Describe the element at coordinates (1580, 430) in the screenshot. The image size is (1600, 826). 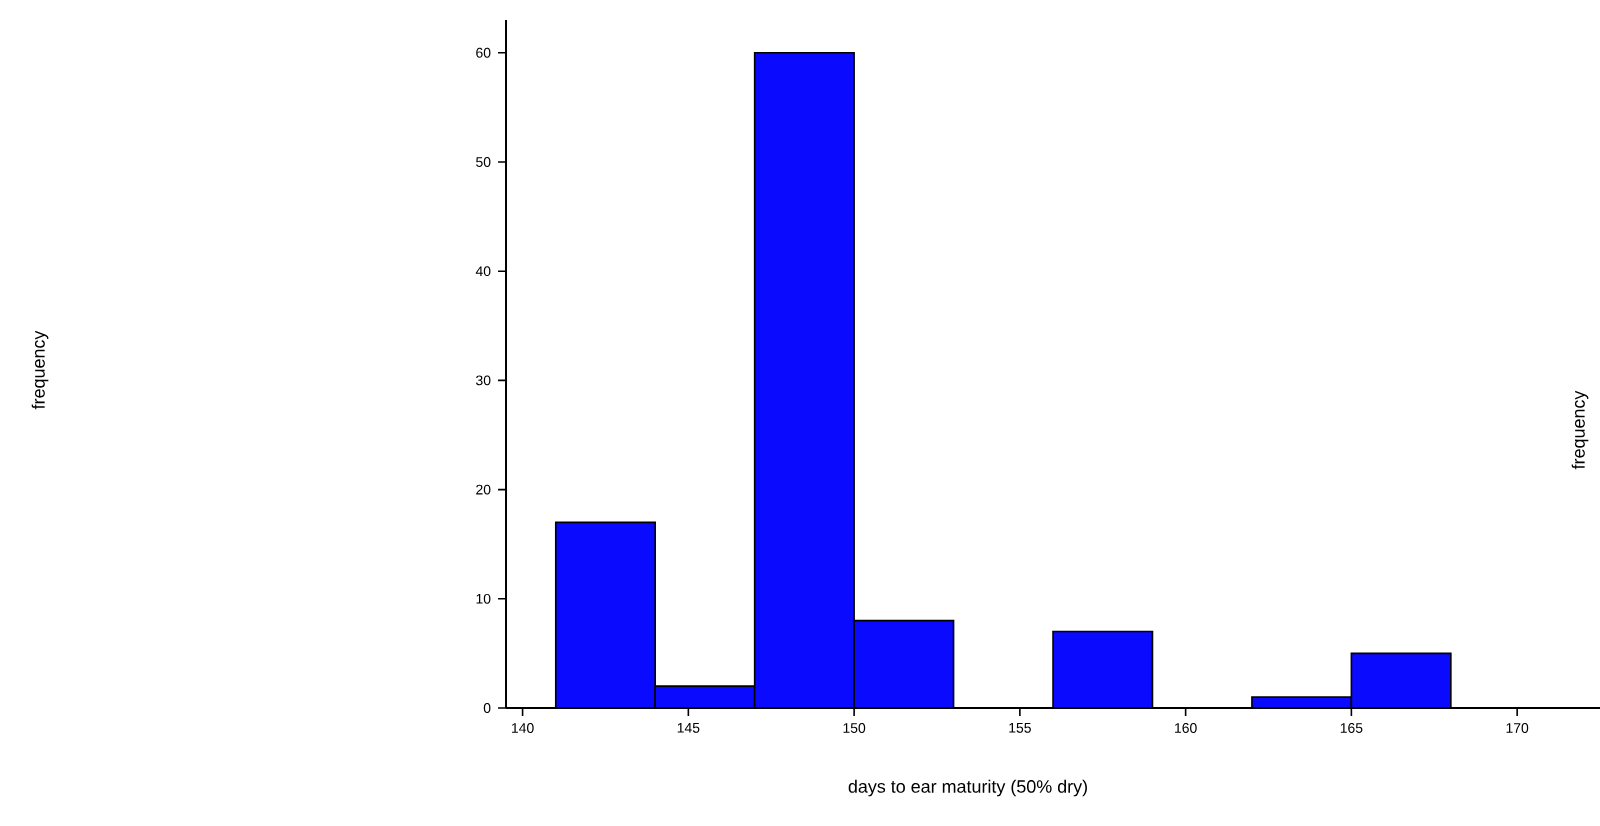
I see `annotation: frequency` at that location.